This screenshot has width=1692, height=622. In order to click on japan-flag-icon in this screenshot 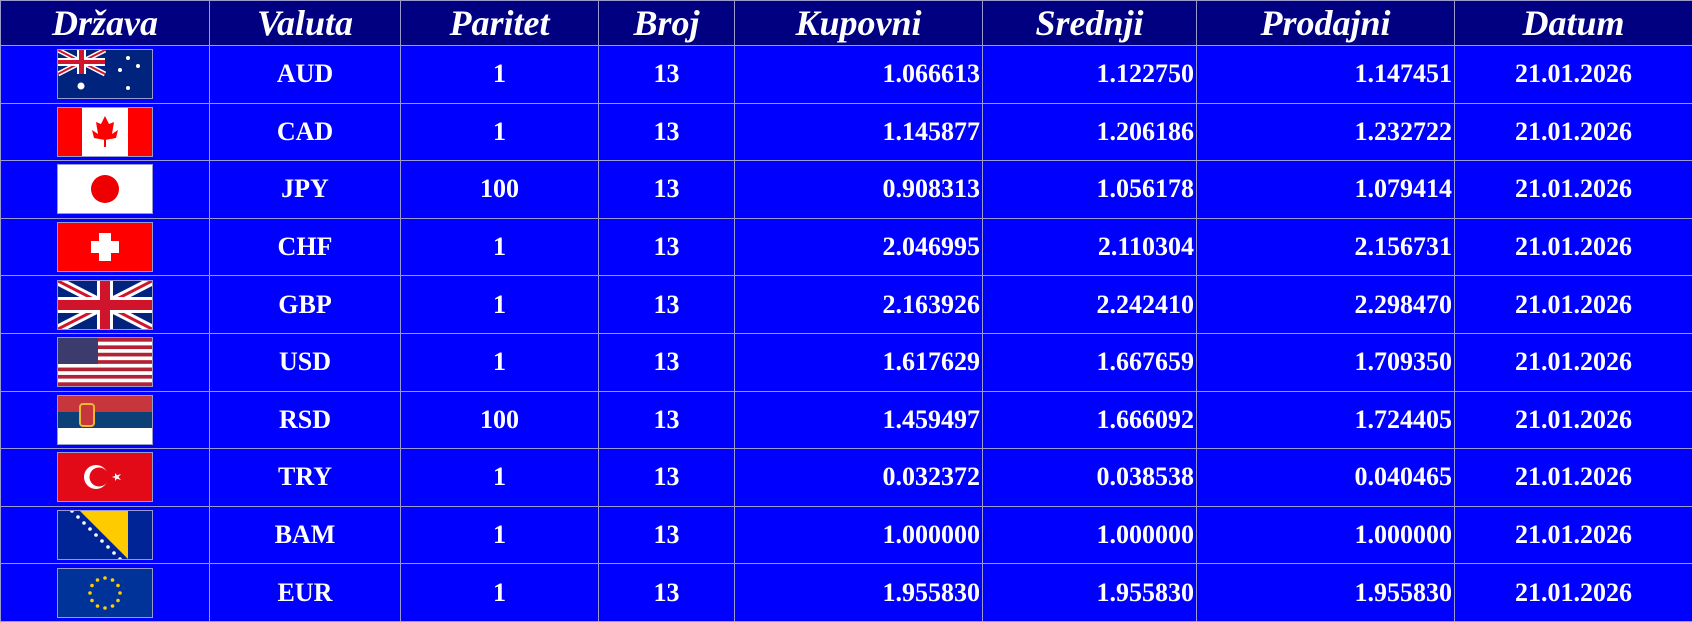, I will do `click(105, 189)`.